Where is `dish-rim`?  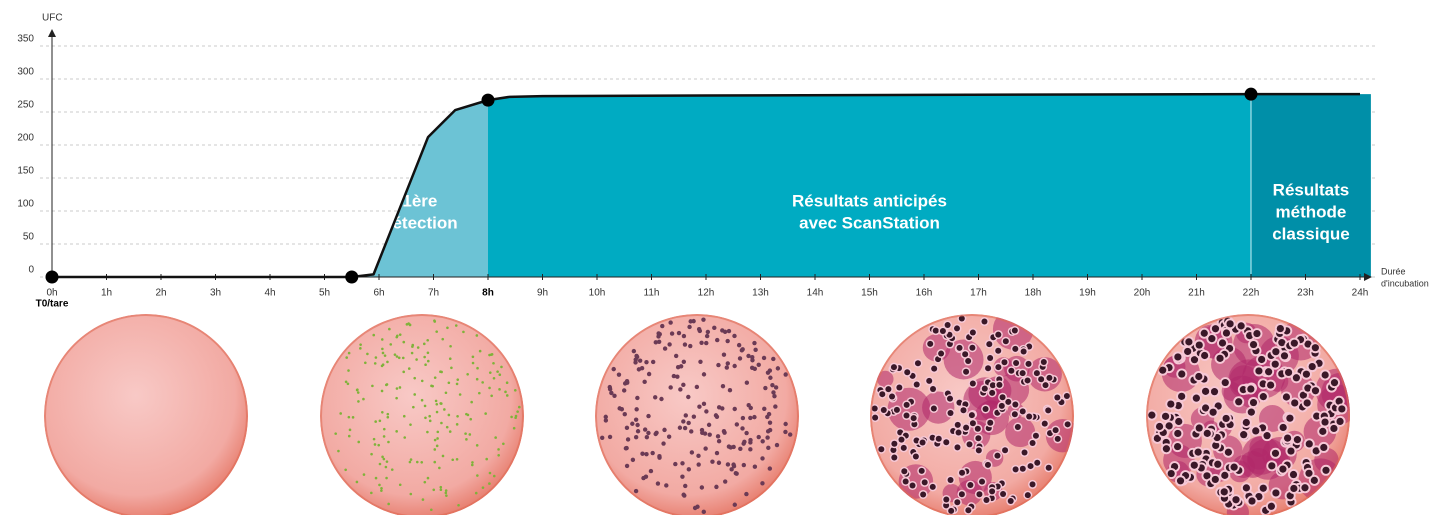 dish-rim is located at coordinates (972, 414).